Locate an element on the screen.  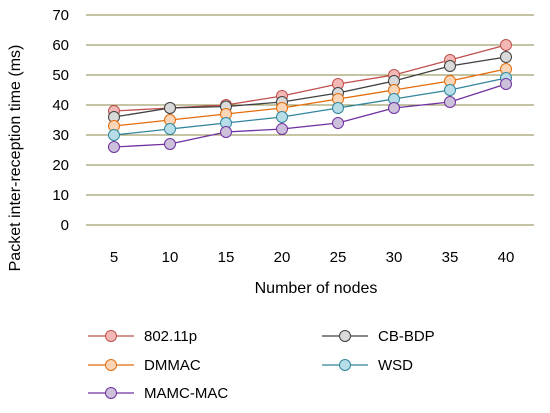
legend: 802.11p CB-BDP DMMAC WSD MAMC-MAC is located at coordinates (261, 365).